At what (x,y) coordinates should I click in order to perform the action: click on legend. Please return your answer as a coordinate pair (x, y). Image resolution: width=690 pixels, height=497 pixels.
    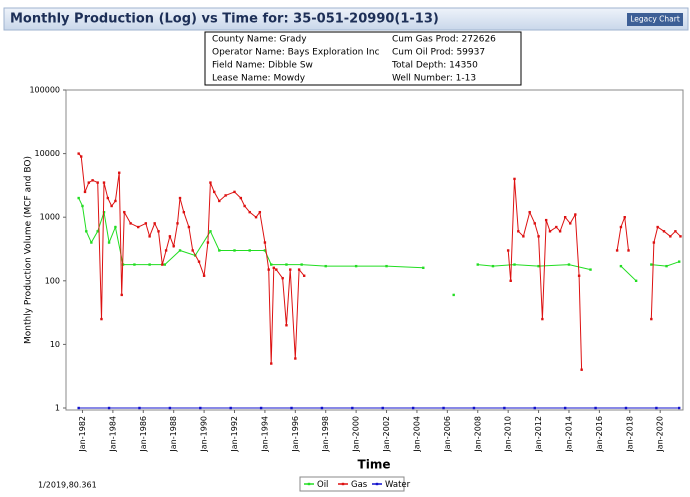
    Looking at the image, I should click on (352, 484).